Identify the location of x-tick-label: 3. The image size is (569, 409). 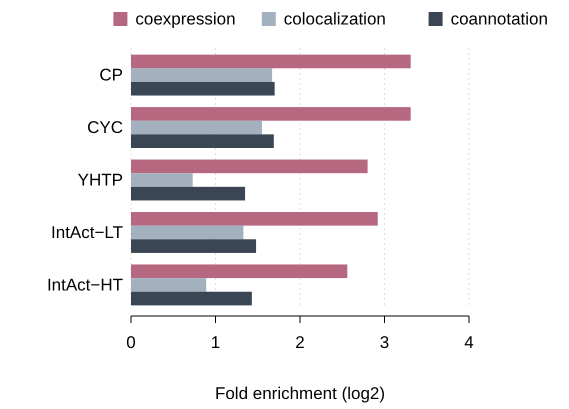
(385, 342).